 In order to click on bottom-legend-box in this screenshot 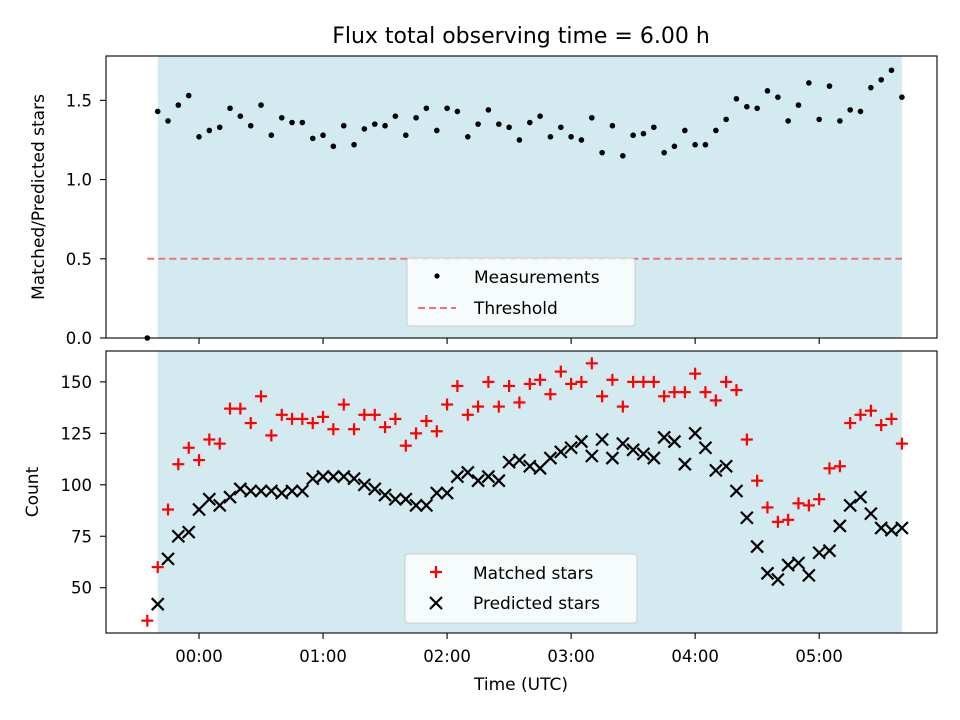, I will do `click(521, 588)`.